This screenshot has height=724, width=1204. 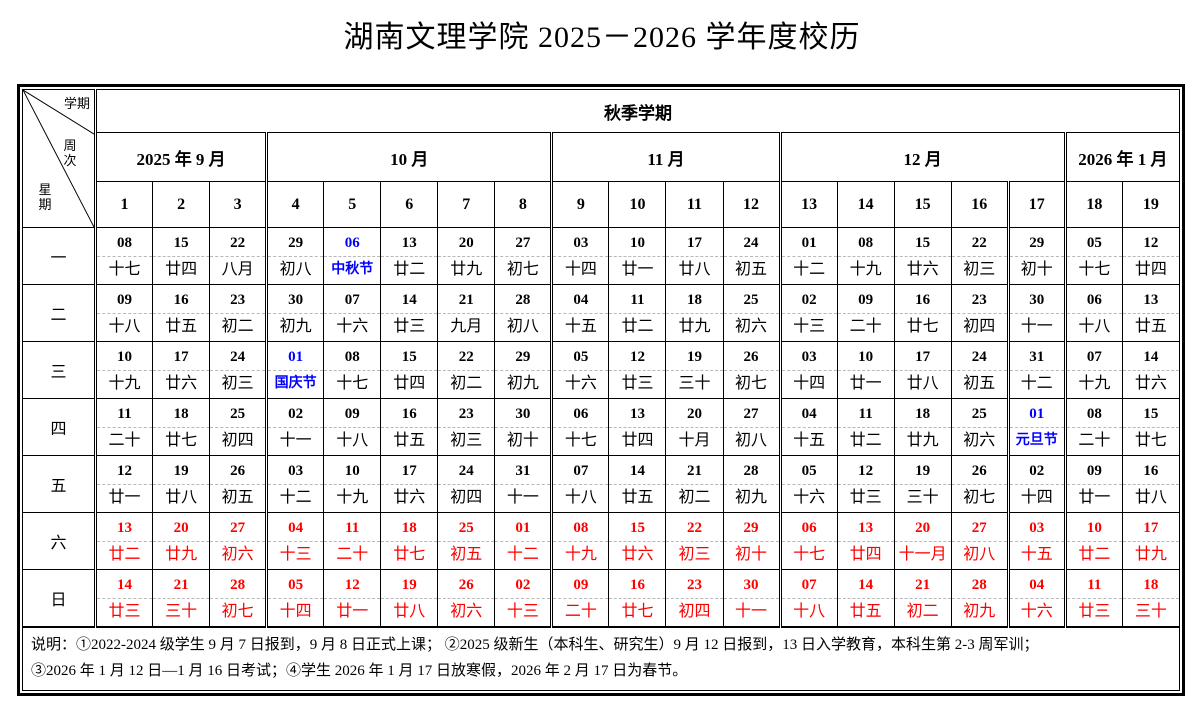 I want to click on week-number: 18, so click(x=1093, y=204).